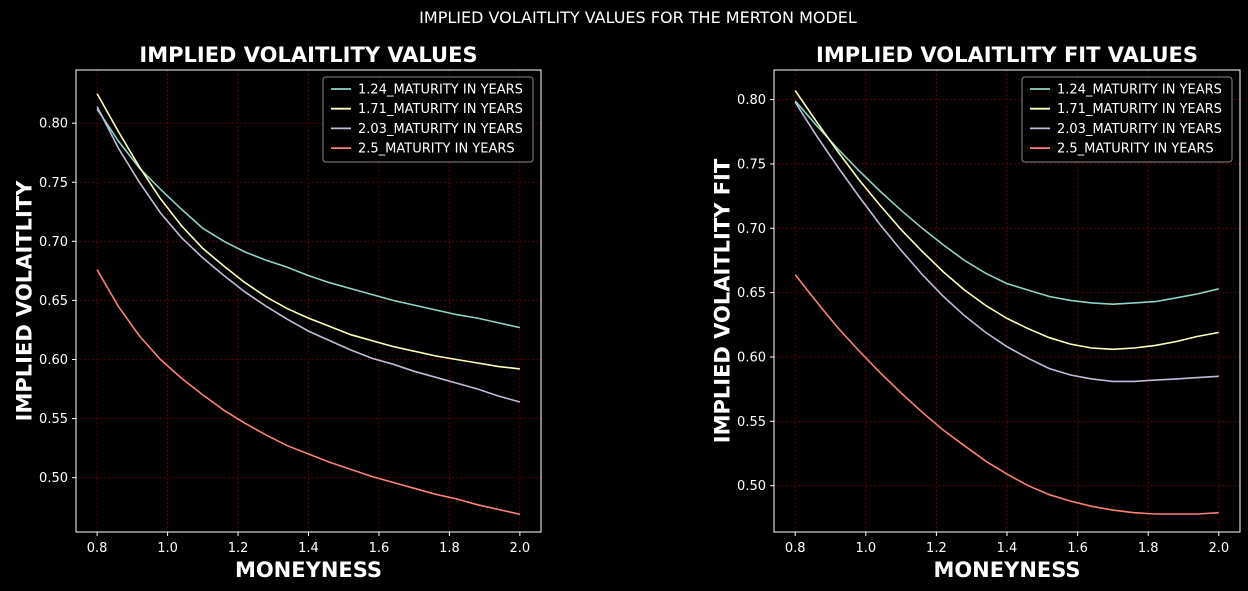 This screenshot has height=591, width=1248. What do you see at coordinates (308, 55) in the screenshot?
I see `chart-title: IMPLIED VOLAITLITY VALUES` at bounding box center [308, 55].